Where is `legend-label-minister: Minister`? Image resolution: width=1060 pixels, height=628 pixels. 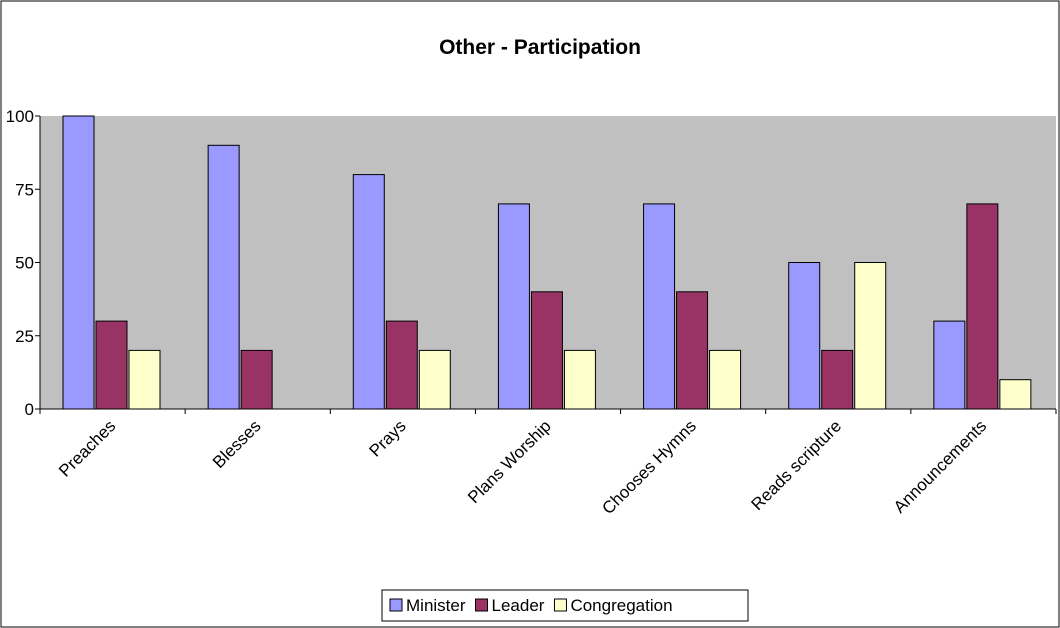 legend-label-minister: Minister is located at coordinates (436, 605).